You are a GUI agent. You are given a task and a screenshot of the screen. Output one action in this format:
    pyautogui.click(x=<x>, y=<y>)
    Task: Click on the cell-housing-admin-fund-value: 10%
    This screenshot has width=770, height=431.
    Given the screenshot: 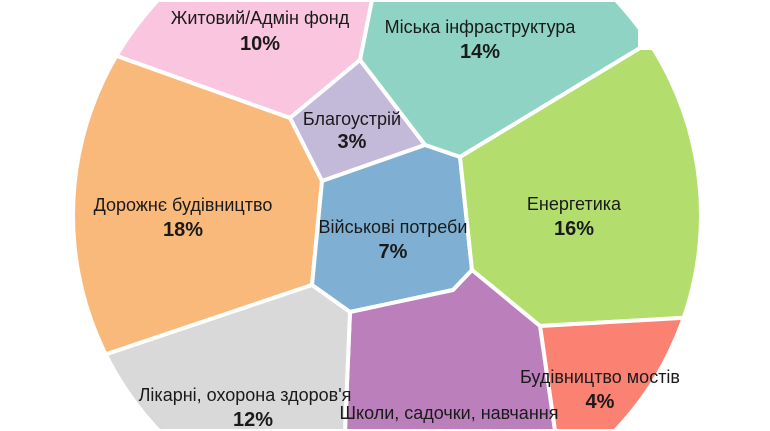 What is the action you would take?
    pyautogui.click(x=260, y=44)
    